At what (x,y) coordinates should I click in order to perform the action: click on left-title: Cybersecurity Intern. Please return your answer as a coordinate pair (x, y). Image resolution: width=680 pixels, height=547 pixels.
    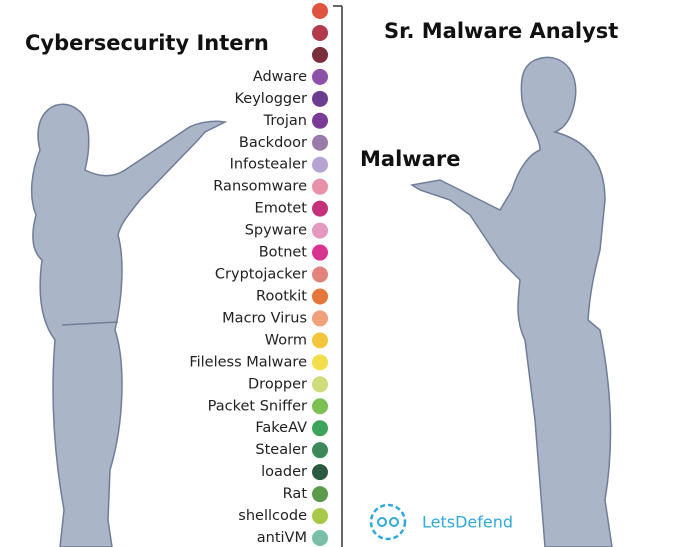
    Looking at the image, I should click on (147, 43).